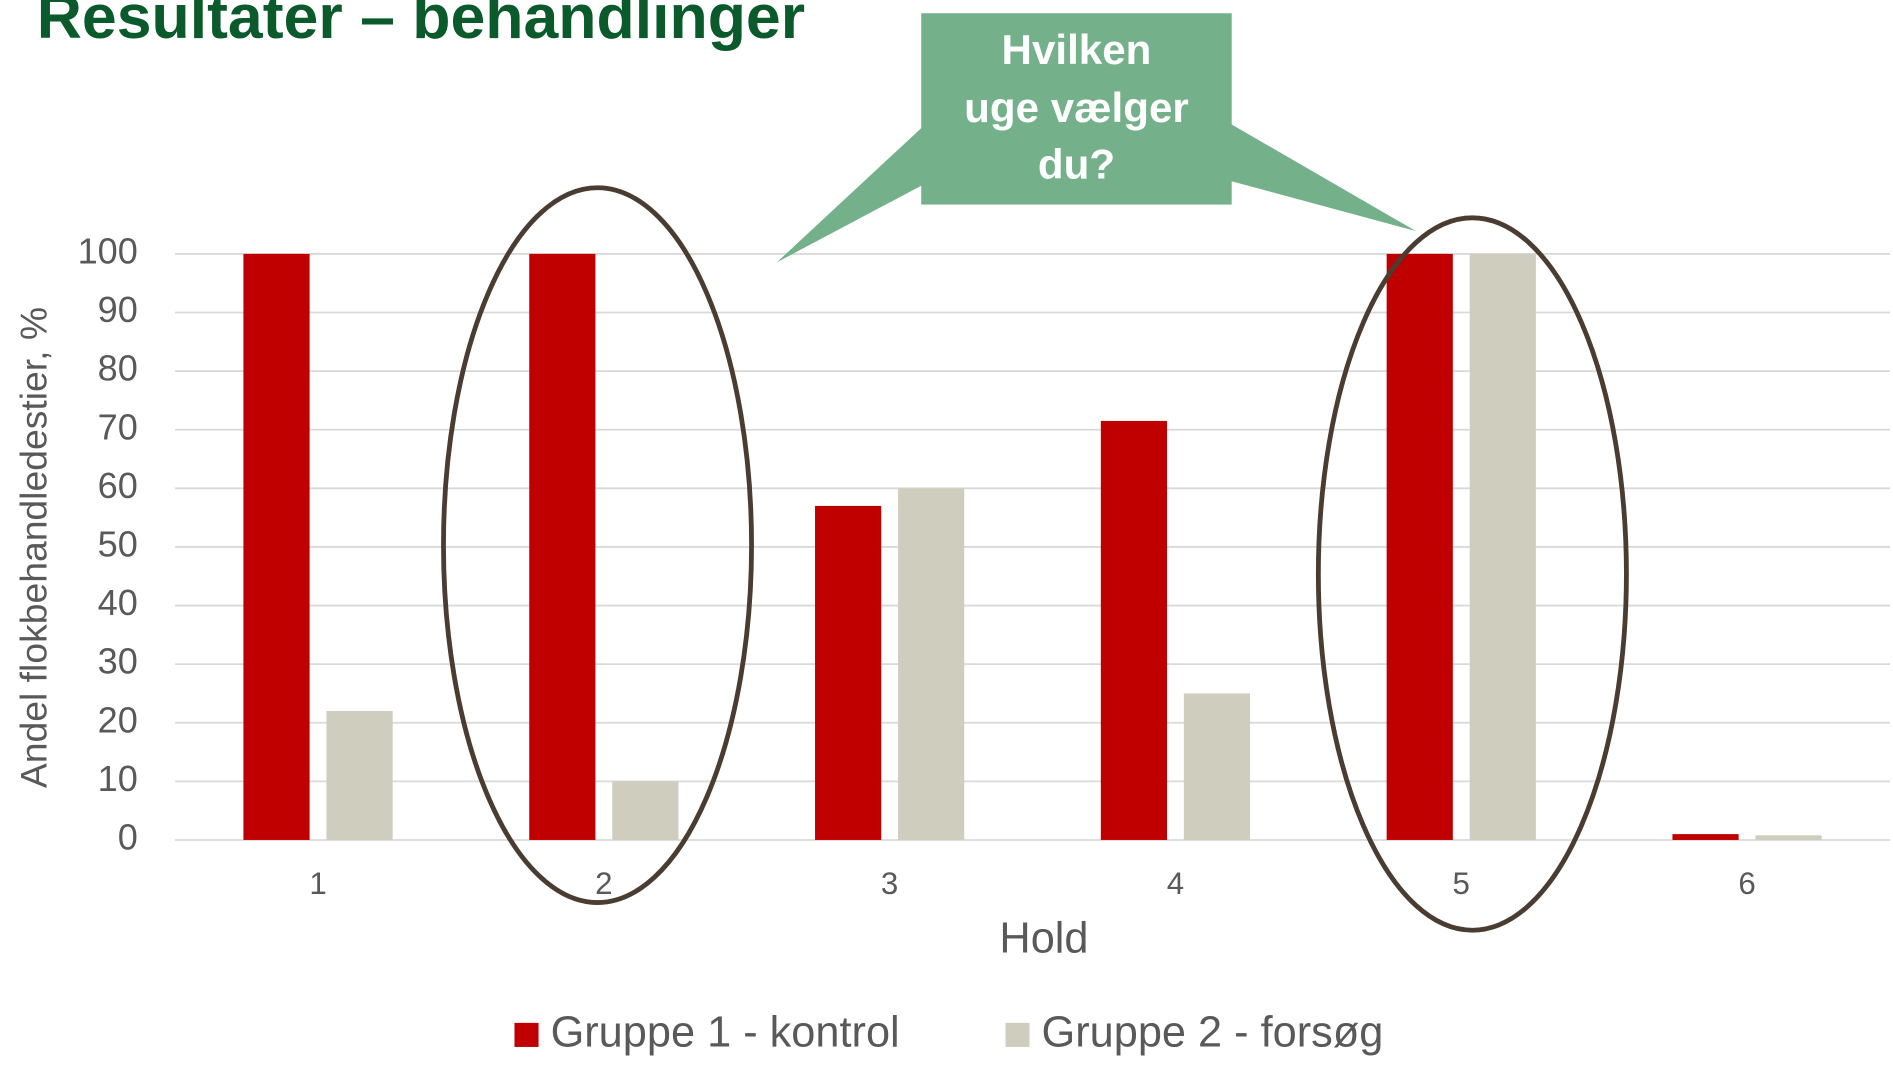  What do you see at coordinates (603, 883) in the screenshot?
I see `x-tick-label: 2` at bounding box center [603, 883].